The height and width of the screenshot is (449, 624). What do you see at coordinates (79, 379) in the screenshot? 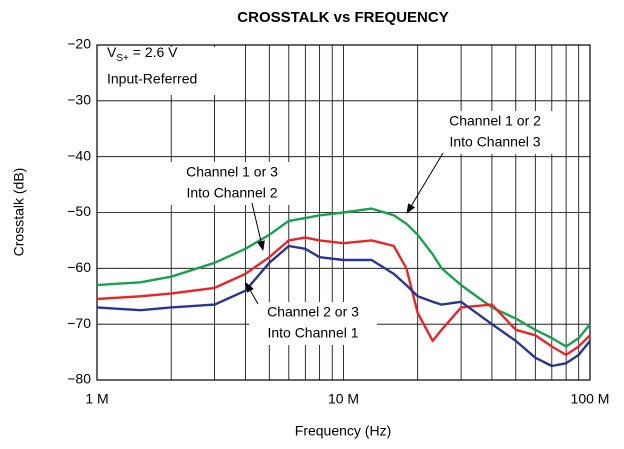
I see `y-tick-label: −80` at bounding box center [79, 379].